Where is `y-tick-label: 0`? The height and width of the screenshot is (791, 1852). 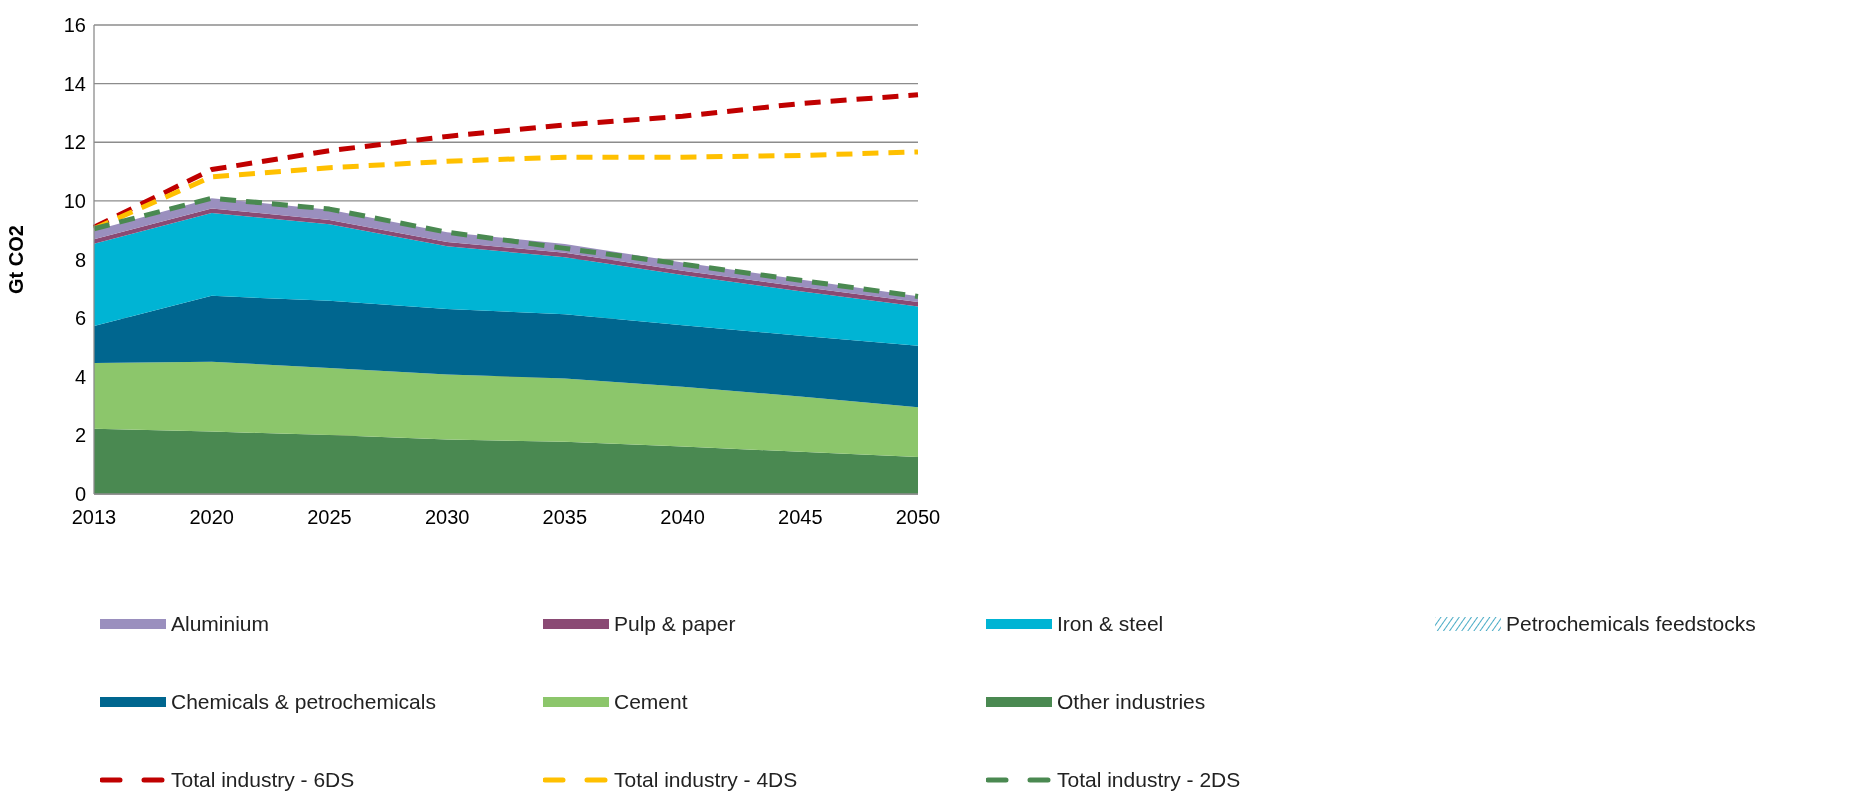 y-tick-label: 0 is located at coordinates (80, 494).